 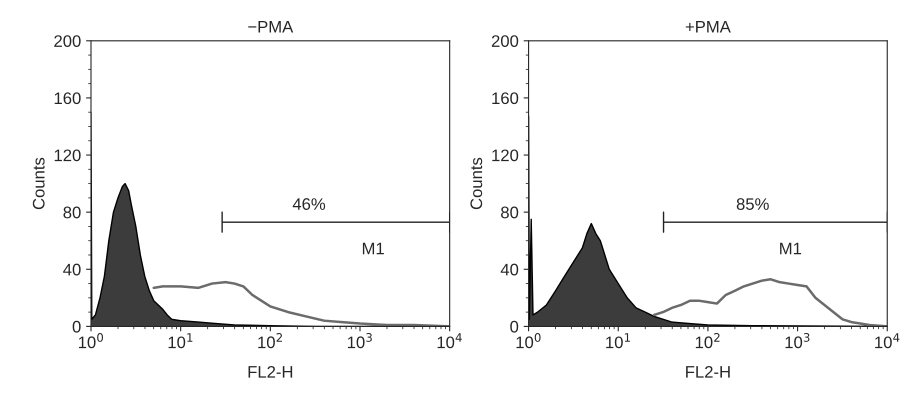 What do you see at coordinates (708, 26) in the screenshot?
I see `chart-title: +PMA` at bounding box center [708, 26].